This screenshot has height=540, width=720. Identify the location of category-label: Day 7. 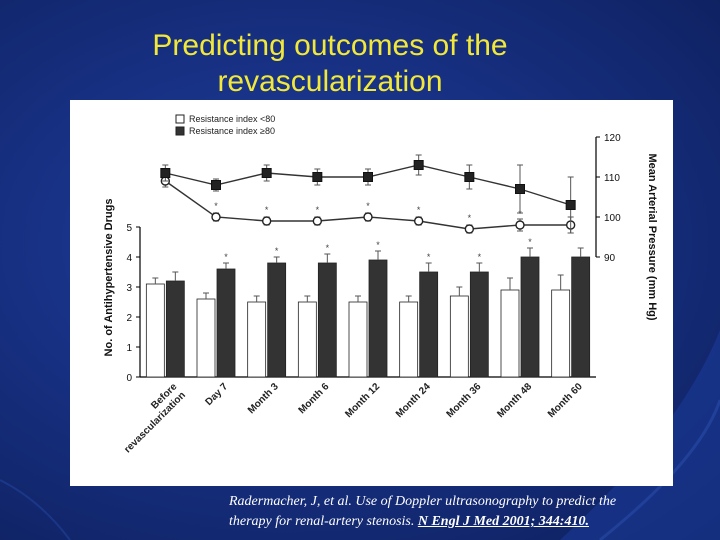
(216, 394).